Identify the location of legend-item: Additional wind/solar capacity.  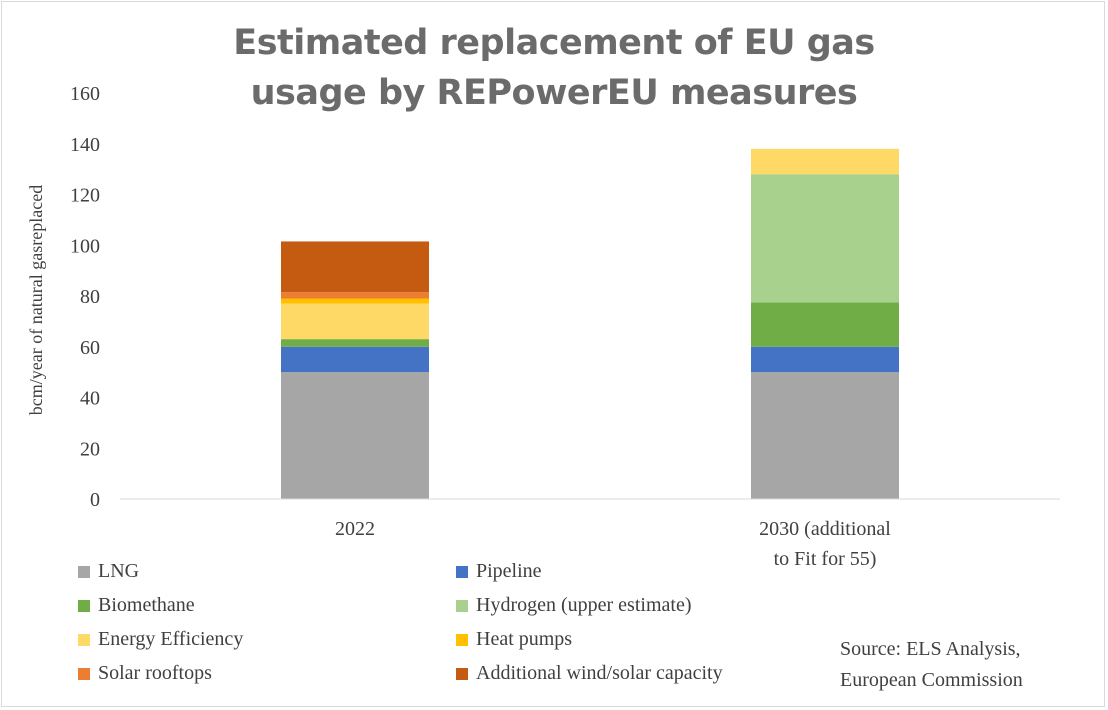
(589, 673).